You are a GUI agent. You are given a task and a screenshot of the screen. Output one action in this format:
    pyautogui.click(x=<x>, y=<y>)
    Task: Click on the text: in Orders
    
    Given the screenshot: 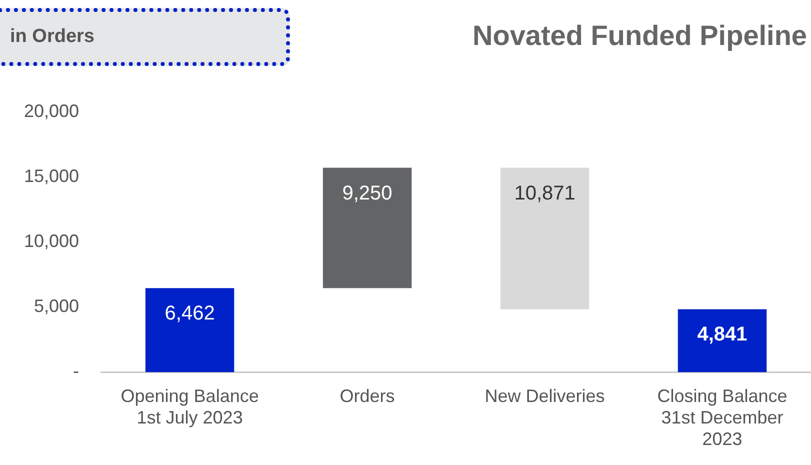 What is the action you would take?
    pyautogui.click(x=145, y=37)
    